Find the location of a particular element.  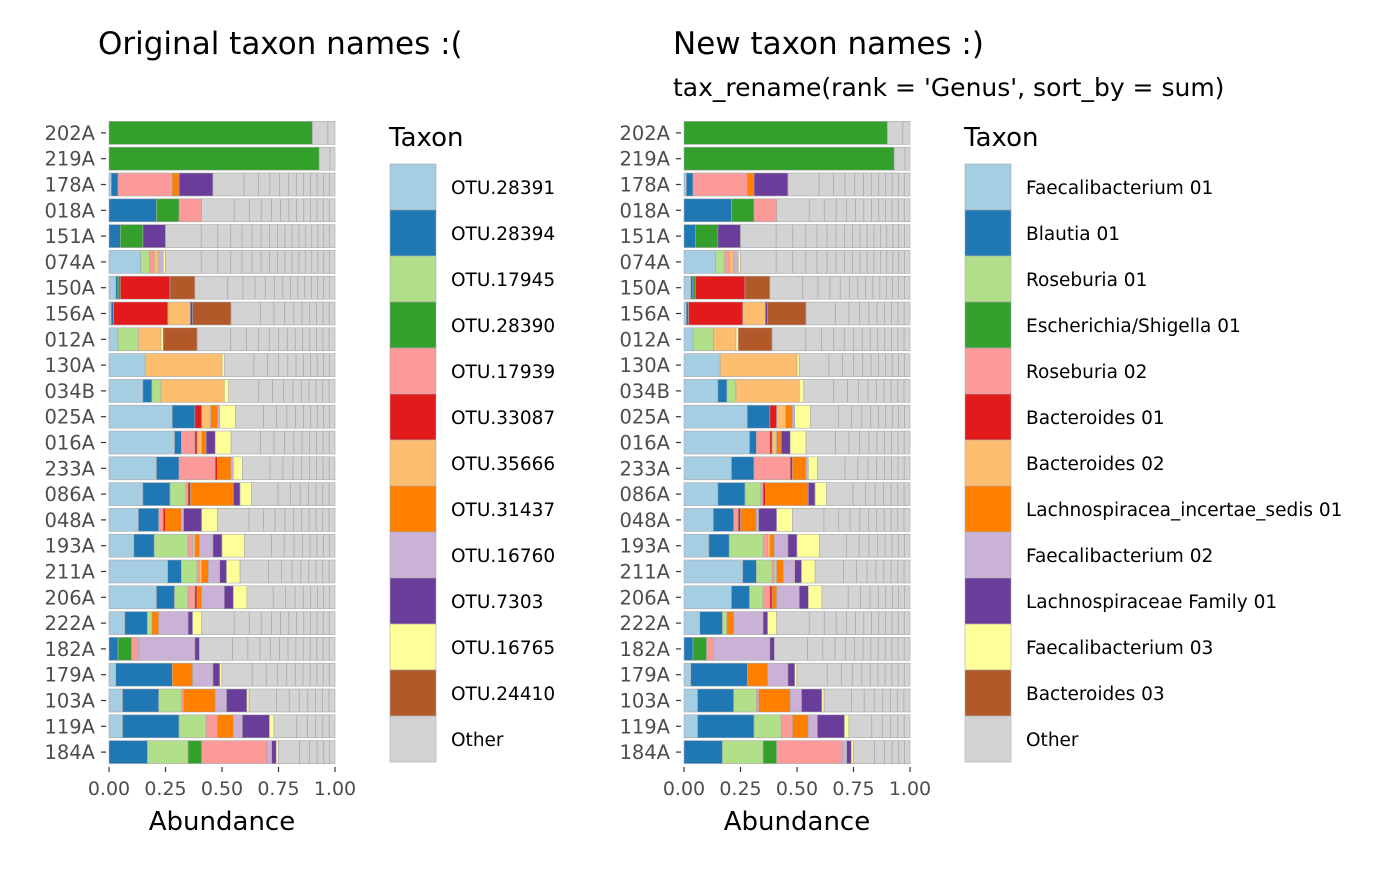

legend-label: Roseburia 02 is located at coordinates (1086, 372).